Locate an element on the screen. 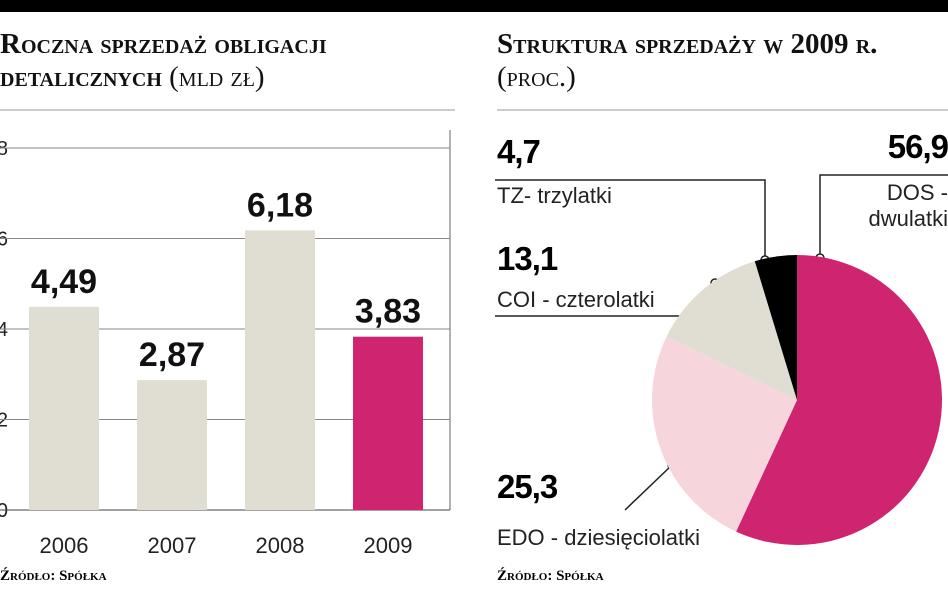 This screenshot has height=593, width=948. value-label: 56,9 is located at coordinates (917, 146).